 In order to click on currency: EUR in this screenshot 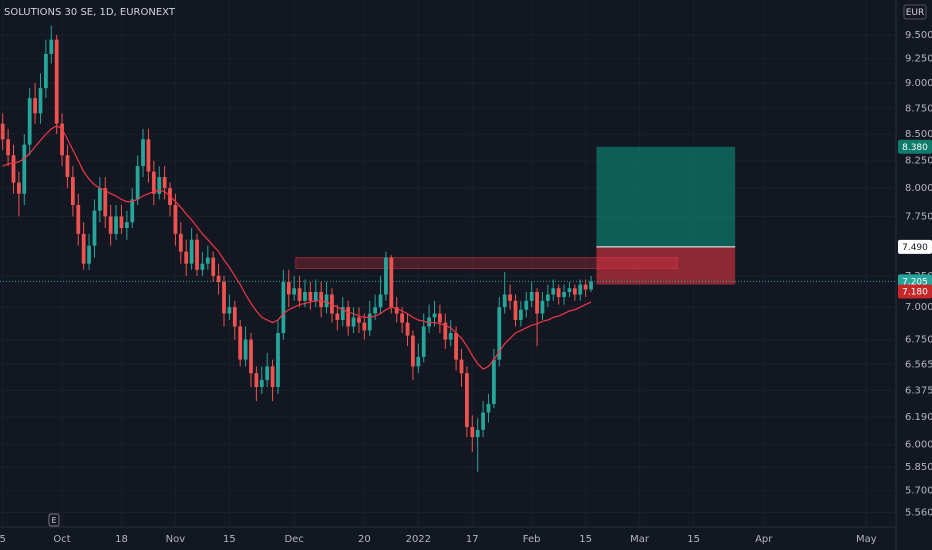, I will do `click(915, 13)`.